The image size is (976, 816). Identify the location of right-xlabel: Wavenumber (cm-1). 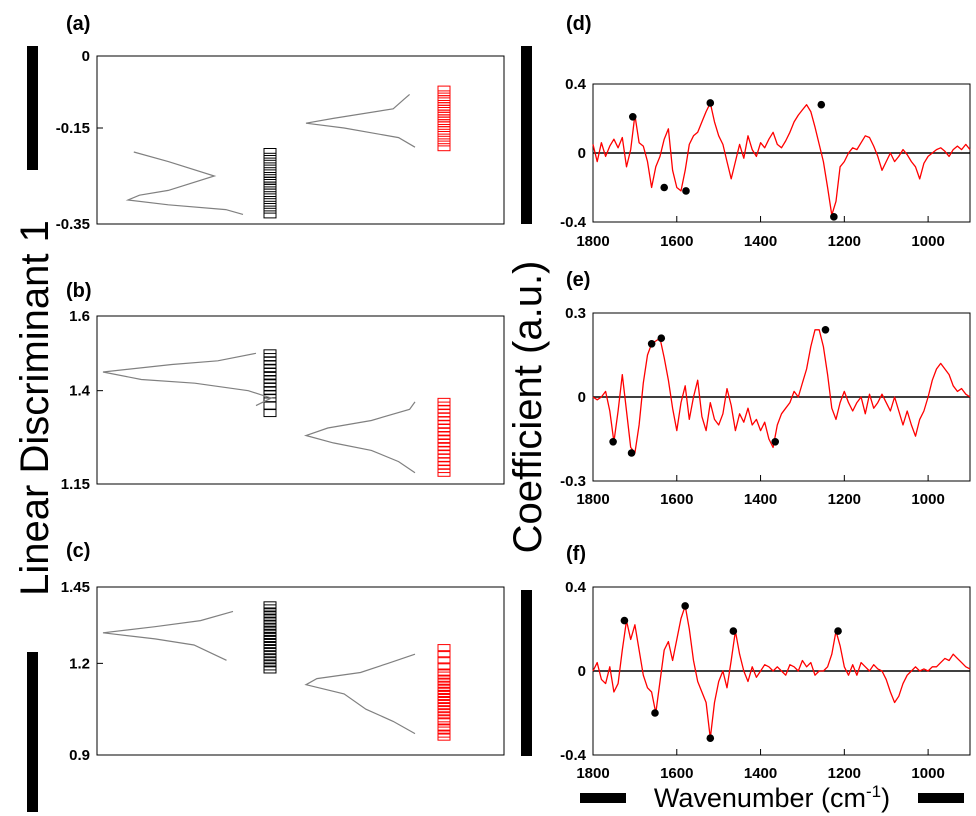
(772, 797).